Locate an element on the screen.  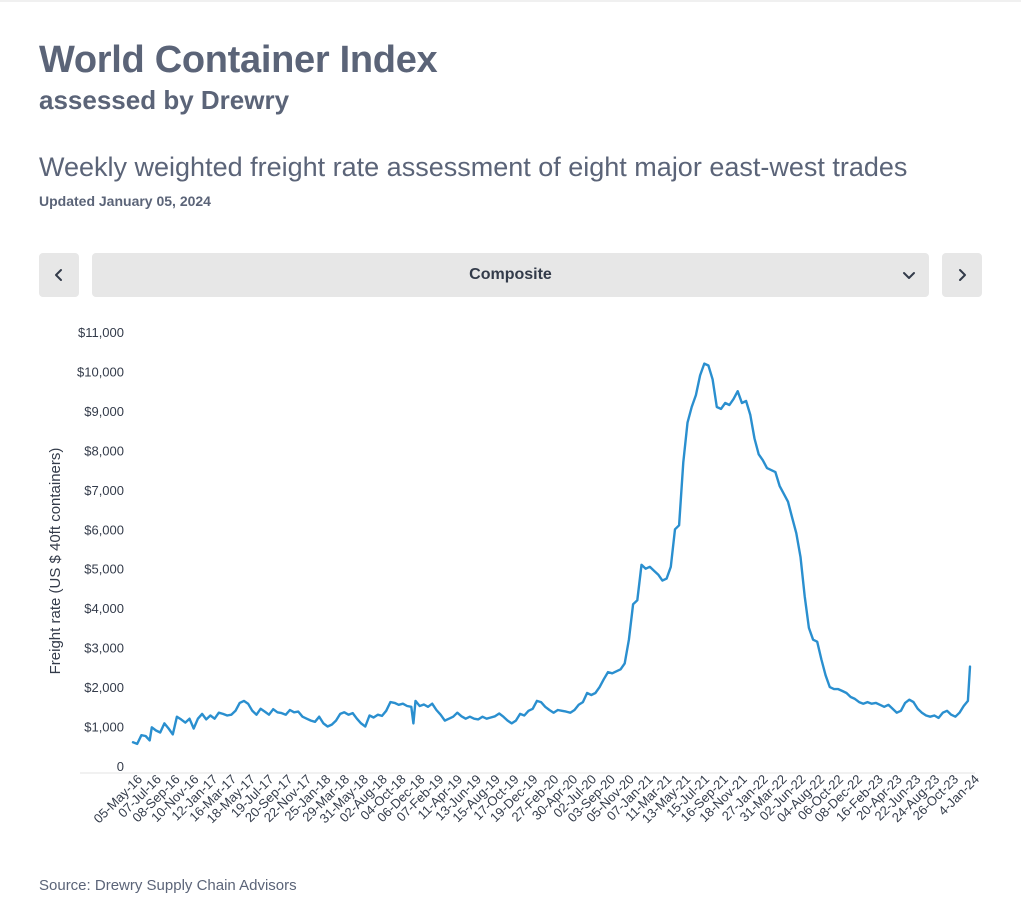
previous-route-button is located at coordinates (59, 275).